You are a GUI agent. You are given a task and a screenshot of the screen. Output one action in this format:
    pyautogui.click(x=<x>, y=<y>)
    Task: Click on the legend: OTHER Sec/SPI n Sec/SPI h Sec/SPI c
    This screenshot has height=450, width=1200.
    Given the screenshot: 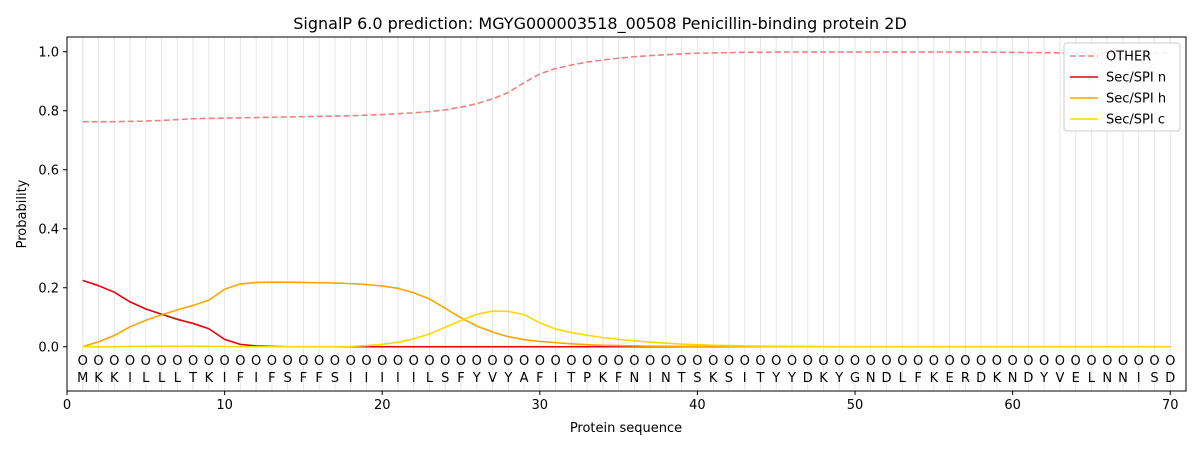 What is the action you would take?
    pyautogui.click(x=1122, y=87)
    